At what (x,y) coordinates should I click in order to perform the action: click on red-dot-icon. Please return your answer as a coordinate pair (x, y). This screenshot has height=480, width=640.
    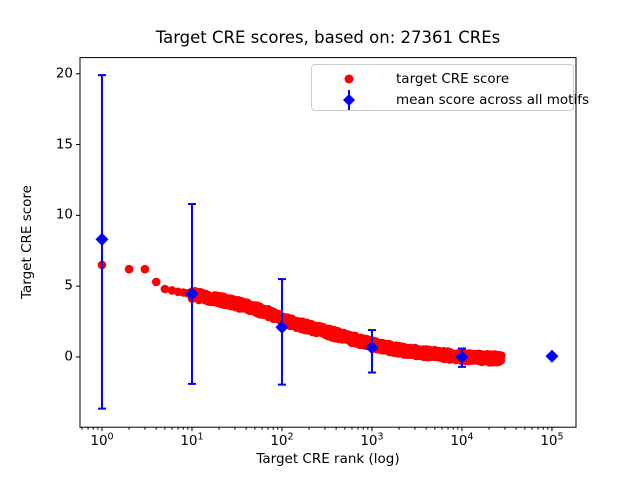
    Looking at the image, I should click on (349, 79).